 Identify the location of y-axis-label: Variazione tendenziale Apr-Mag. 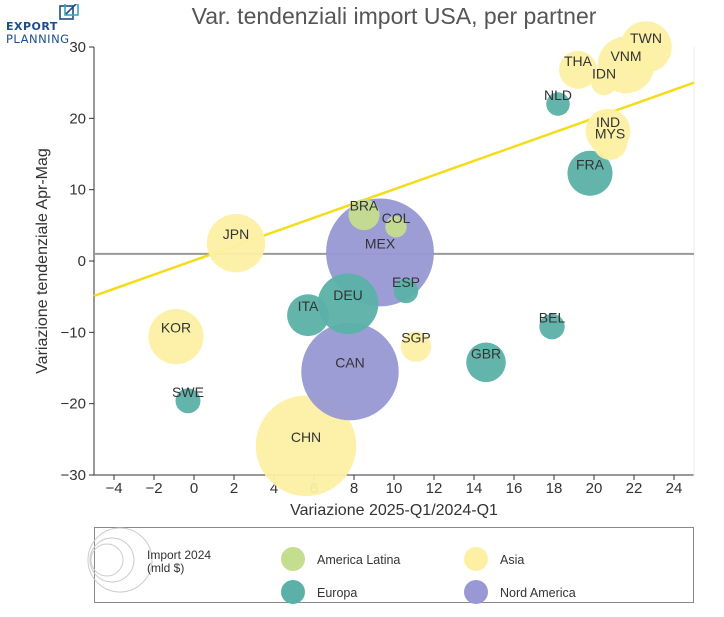
(42, 261).